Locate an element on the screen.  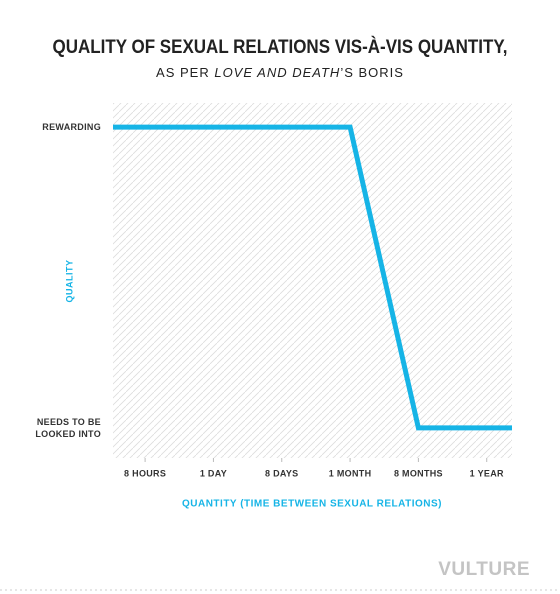
x-tick-label: 1 MONTH is located at coordinates (350, 473).